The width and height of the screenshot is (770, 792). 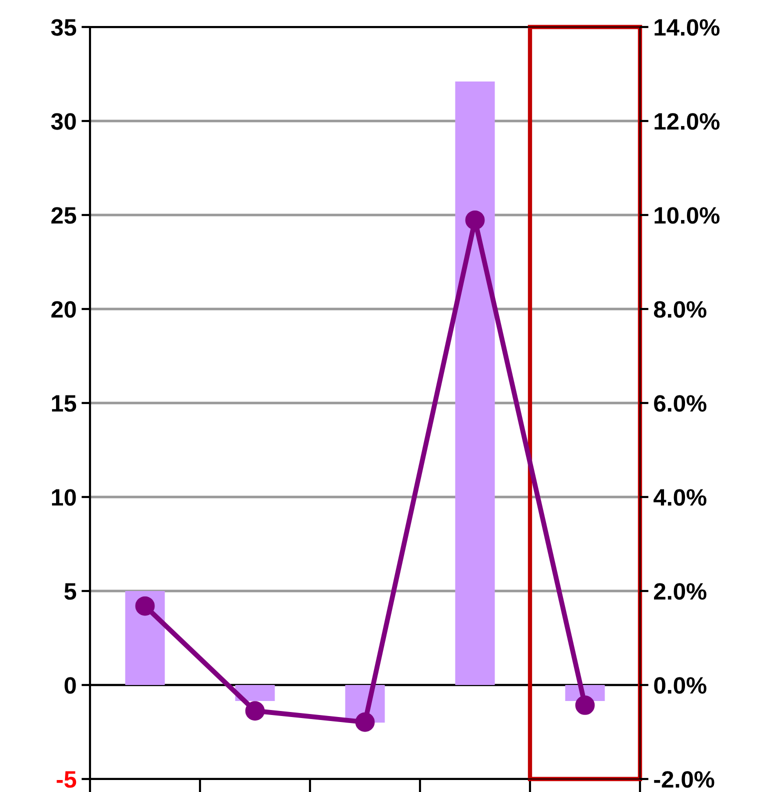 I want to click on y-tick-label: 20, so click(x=63, y=309).